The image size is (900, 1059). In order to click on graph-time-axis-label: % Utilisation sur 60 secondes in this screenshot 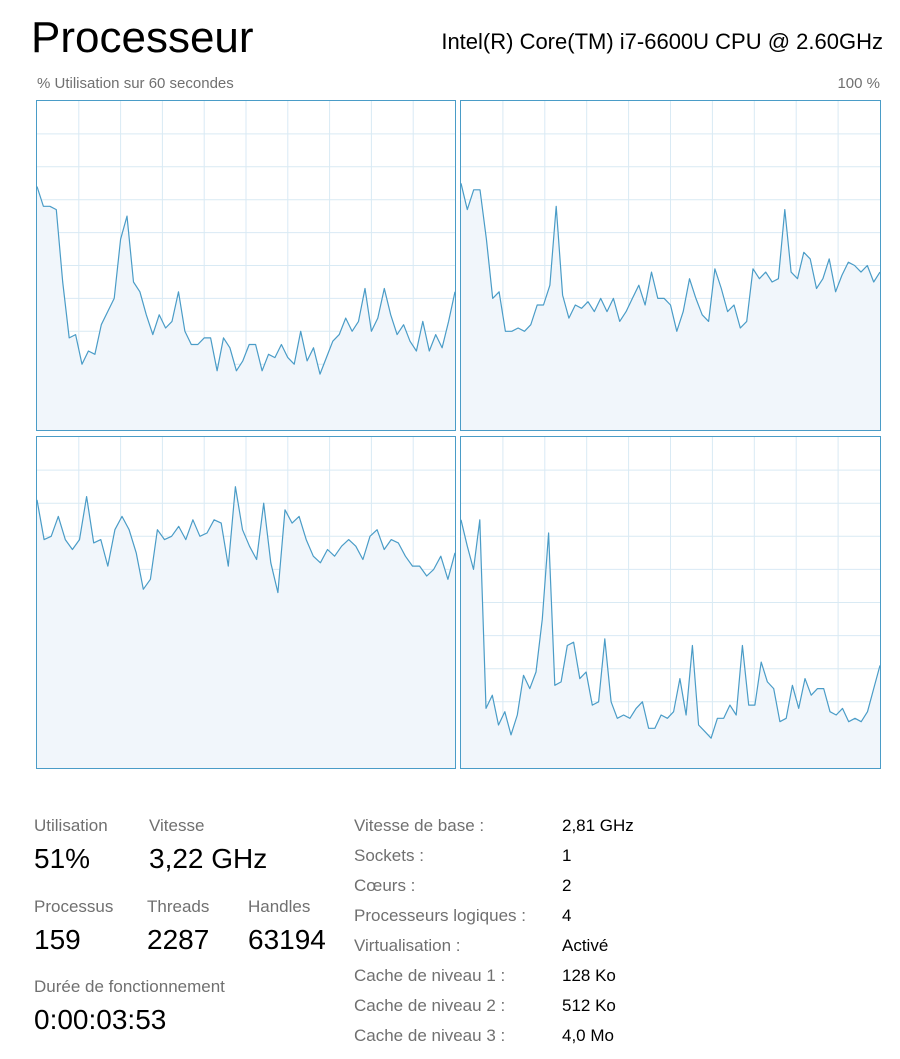, I will do `click(135, 83)`.